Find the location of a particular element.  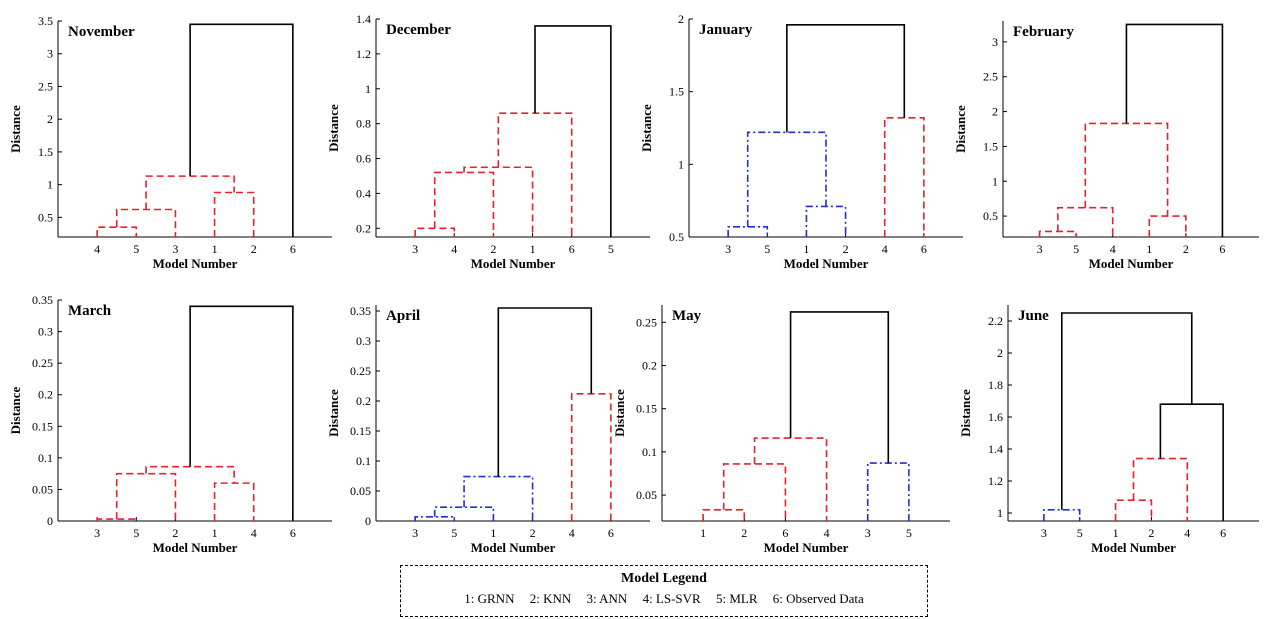

legend-item-mlr: 5: MLR is located at coordinates (736, 598).